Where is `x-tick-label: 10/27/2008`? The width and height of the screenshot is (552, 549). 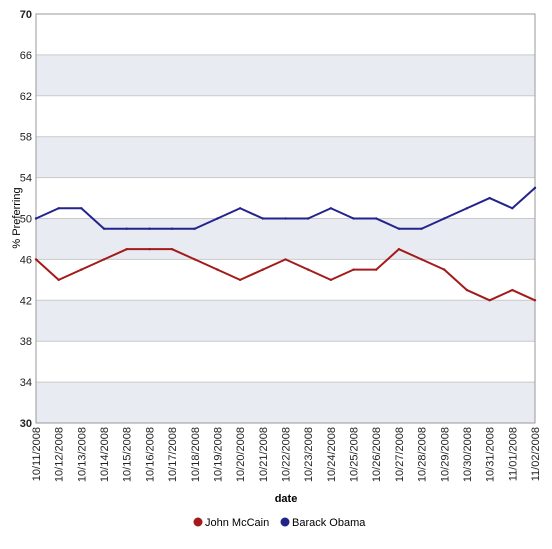
x-tick-label: 10/27/2008 is located at coordinates (400, 454).